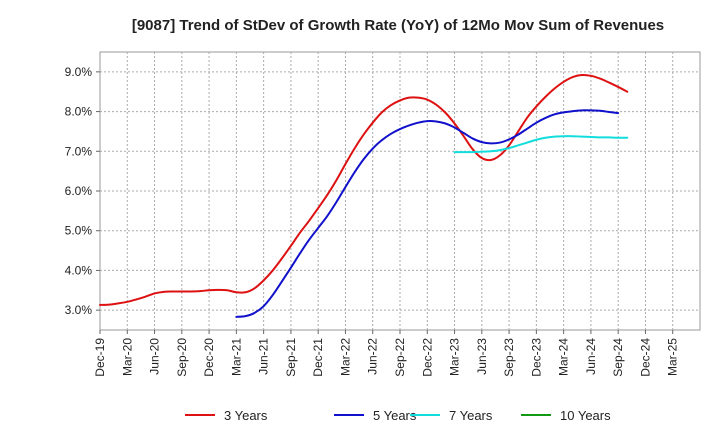  I want to click on x-tick-label: Dec-20, so click(209, 357).